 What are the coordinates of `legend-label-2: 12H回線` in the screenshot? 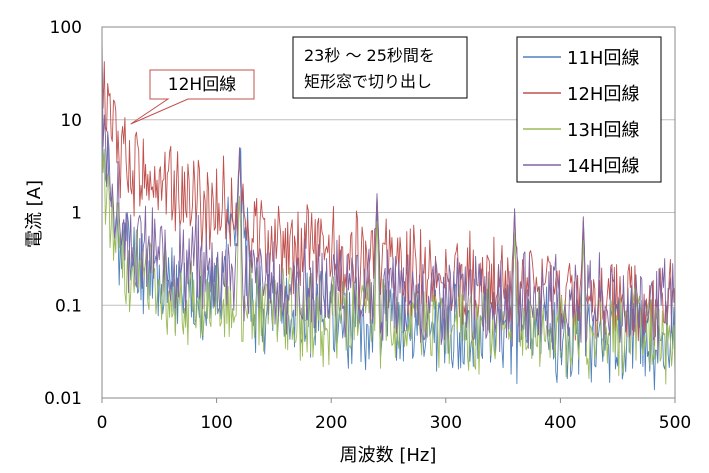 It's located at (603, 94).